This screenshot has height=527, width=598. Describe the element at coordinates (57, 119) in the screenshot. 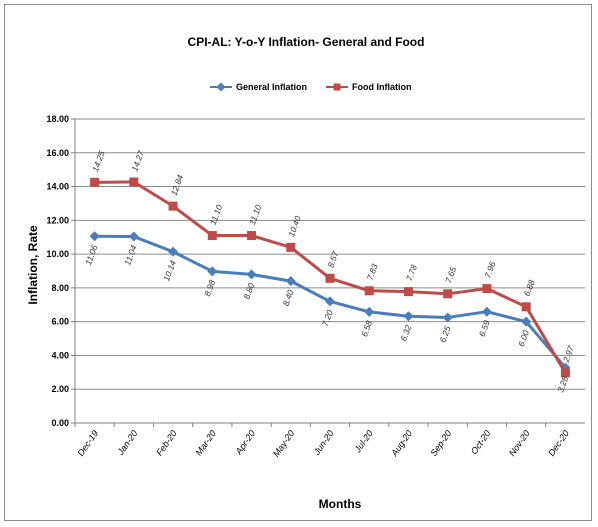

I see `y-tick-label: 18.00` at that location.